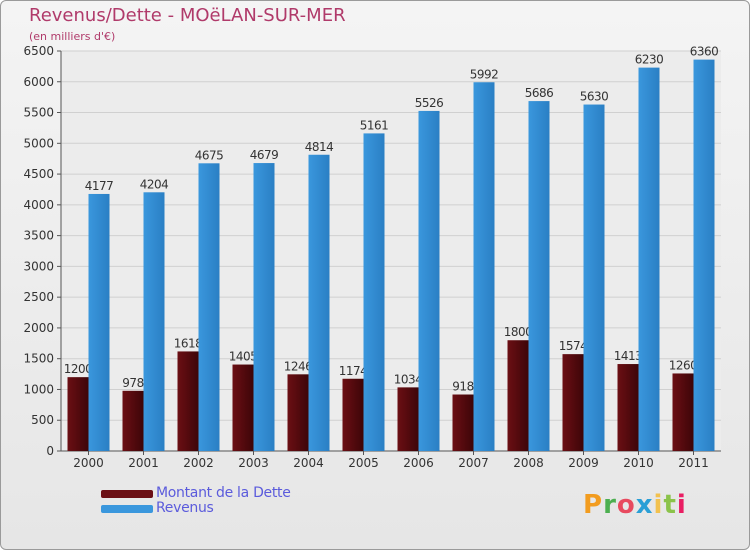 The width and height of the screenshot is (750, 550). I want to click on data-label-revenus: 5992, so click(484, 74).